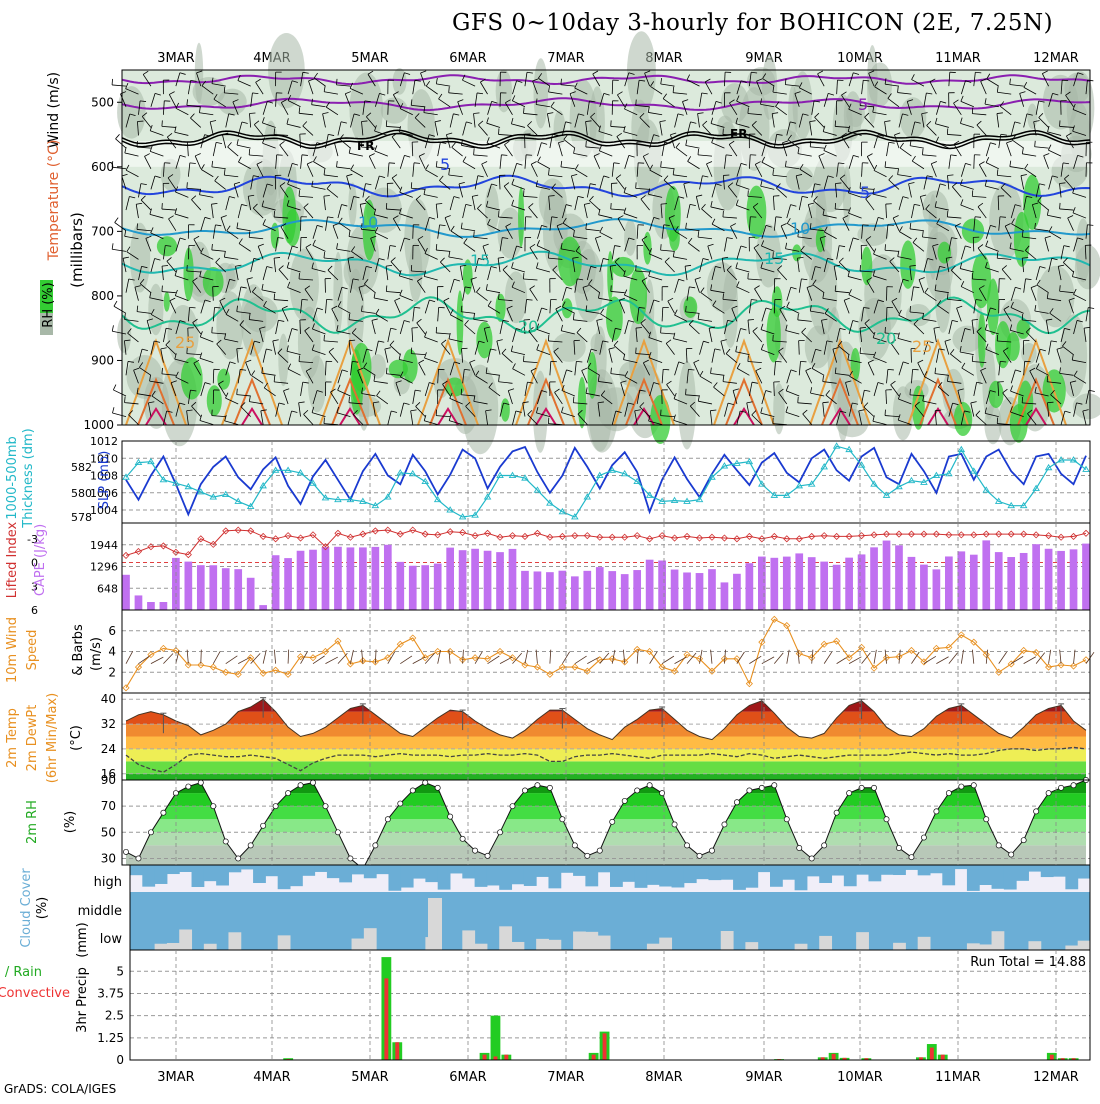 The height and width of the screenshot is (1104, 1100). Describe the element at coordinates (467, 1077) in the screenshot. I see `date-label-bottom: 6MAR` at that location.